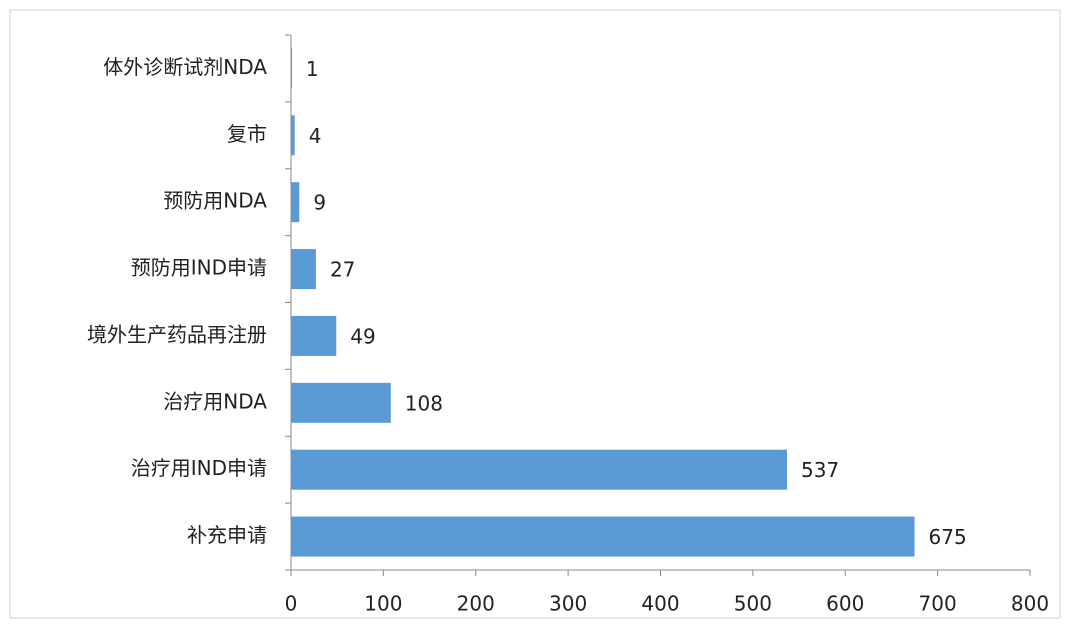  Describe the element at coordinates (948, 537) in the screenshot. I see `data-label: 675` at that location.